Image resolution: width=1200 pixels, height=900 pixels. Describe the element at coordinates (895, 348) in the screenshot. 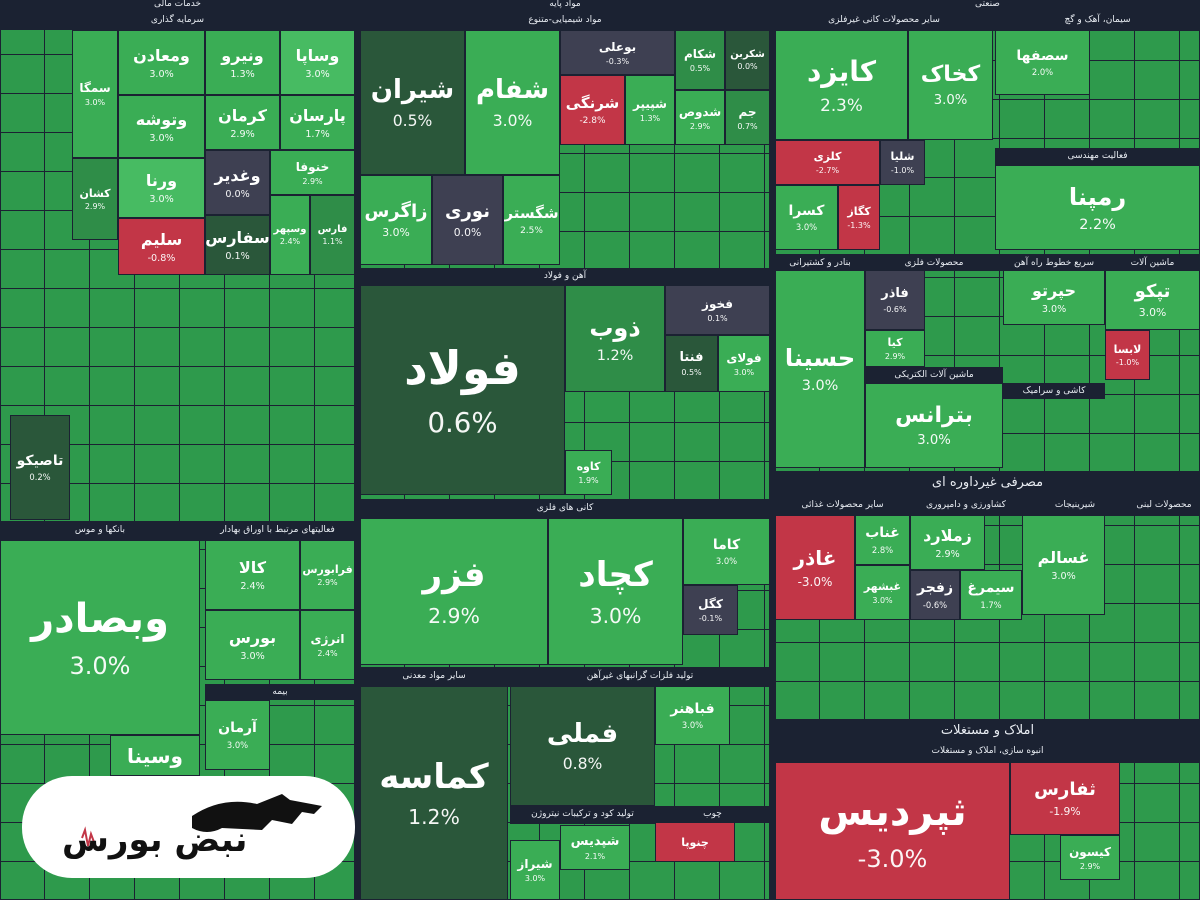

I see `stock-tile: کیا 2.9%` at that location.